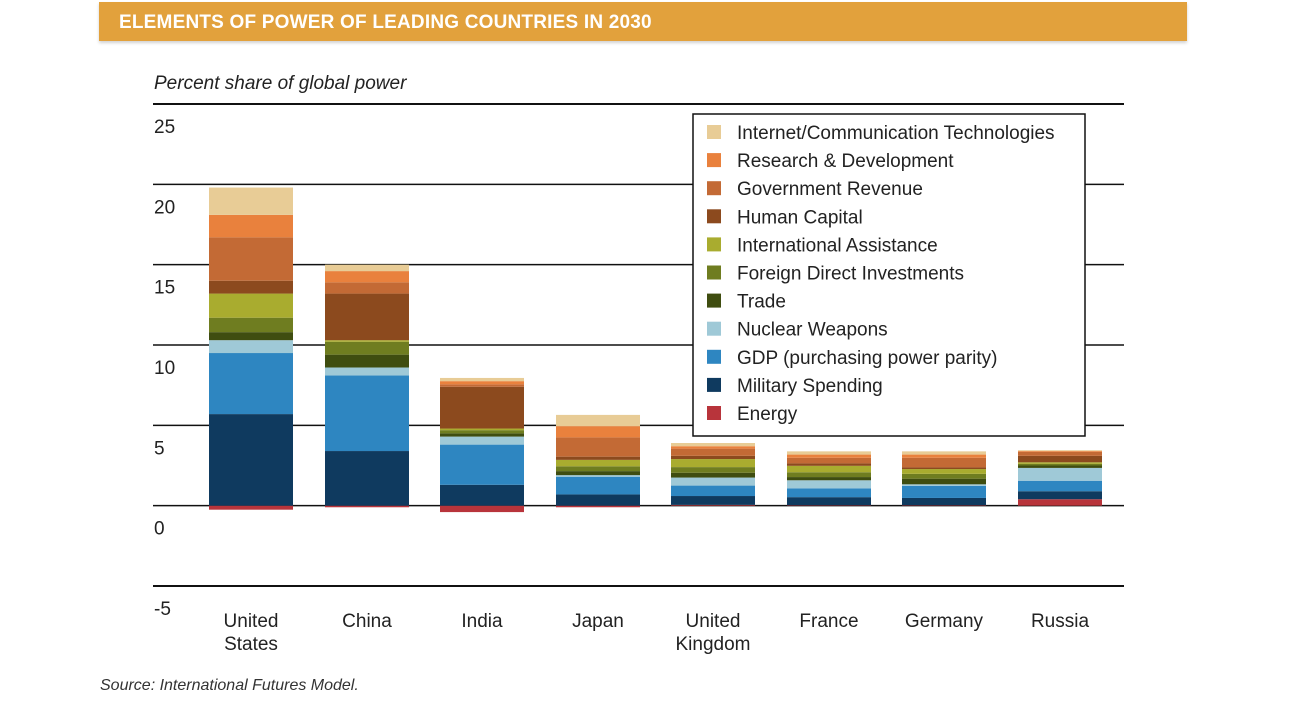 The height and width of the screenshot is (704, 1293). I want to click on category-label: Russia, so click(1060, 621).